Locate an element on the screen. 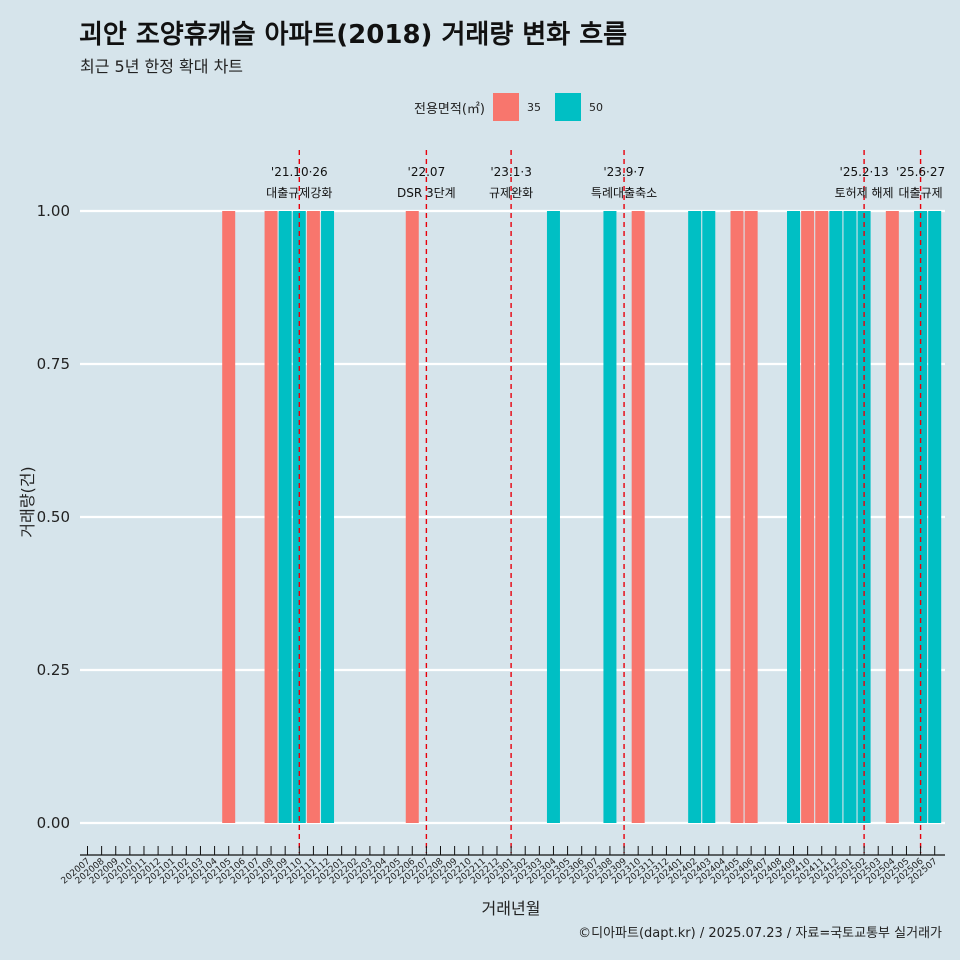  event-date-label: '25.6·27 is located at coordinates (920, 172).